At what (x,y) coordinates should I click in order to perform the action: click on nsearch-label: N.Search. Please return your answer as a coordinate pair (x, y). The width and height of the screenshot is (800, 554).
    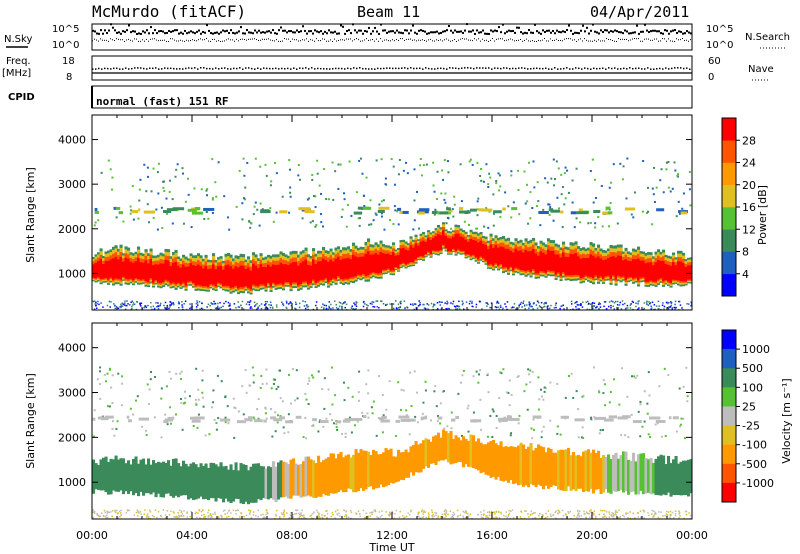
    Looking at the image, I should click on (767, 37).